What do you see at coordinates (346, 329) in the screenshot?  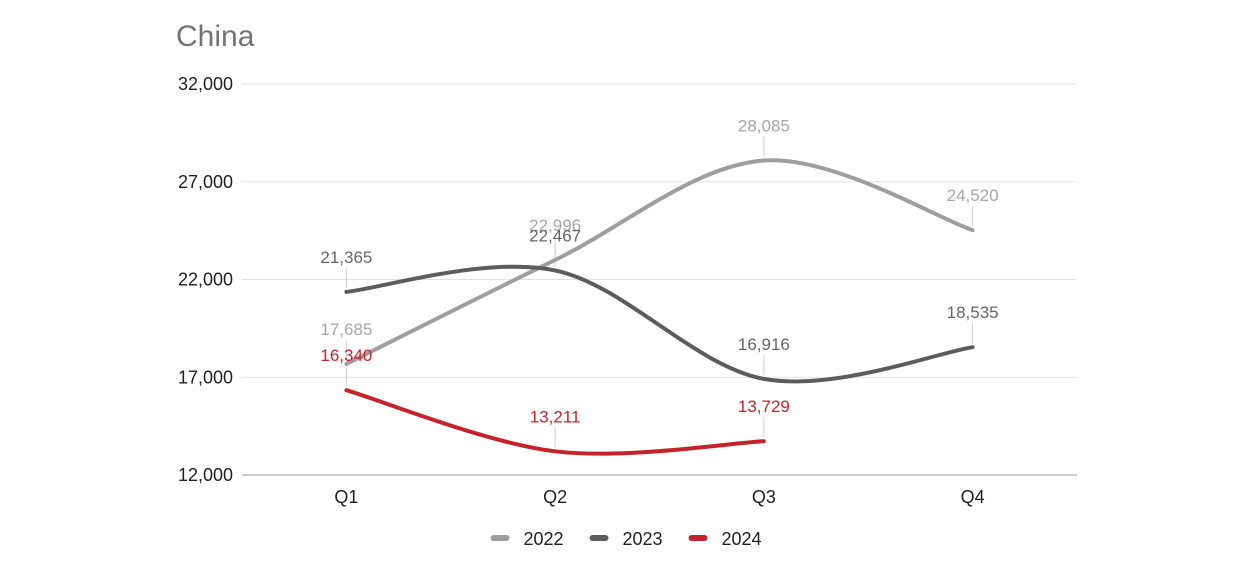 I see `data-label-2022: 17,685` at bounding box center [346, 329].